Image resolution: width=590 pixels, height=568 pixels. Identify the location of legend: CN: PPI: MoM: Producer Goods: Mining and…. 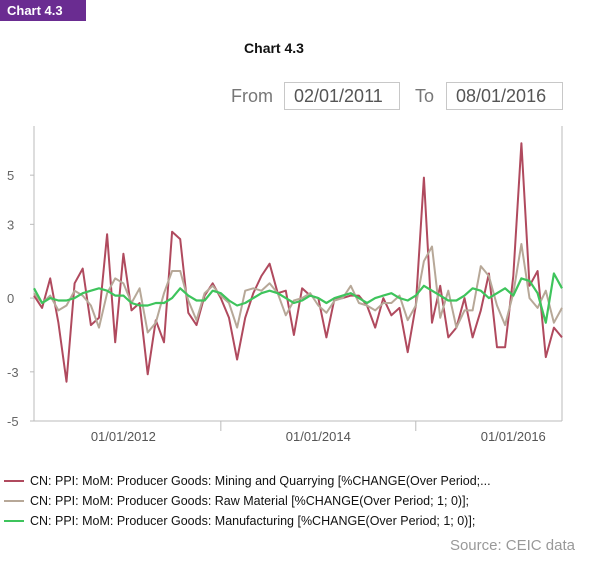
(296, 501).